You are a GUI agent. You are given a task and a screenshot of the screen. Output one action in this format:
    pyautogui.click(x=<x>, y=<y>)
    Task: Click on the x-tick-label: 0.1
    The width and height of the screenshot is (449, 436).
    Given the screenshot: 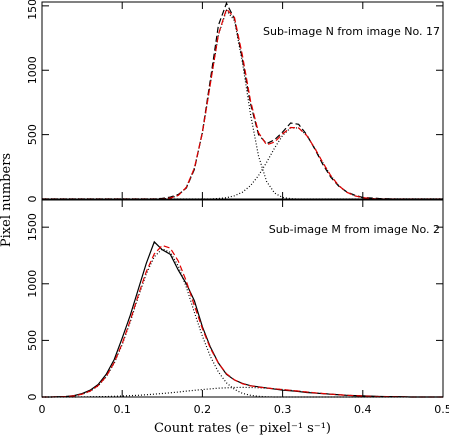 What is the action you would take?
    pyautogui.click(x=122, y=409)
    